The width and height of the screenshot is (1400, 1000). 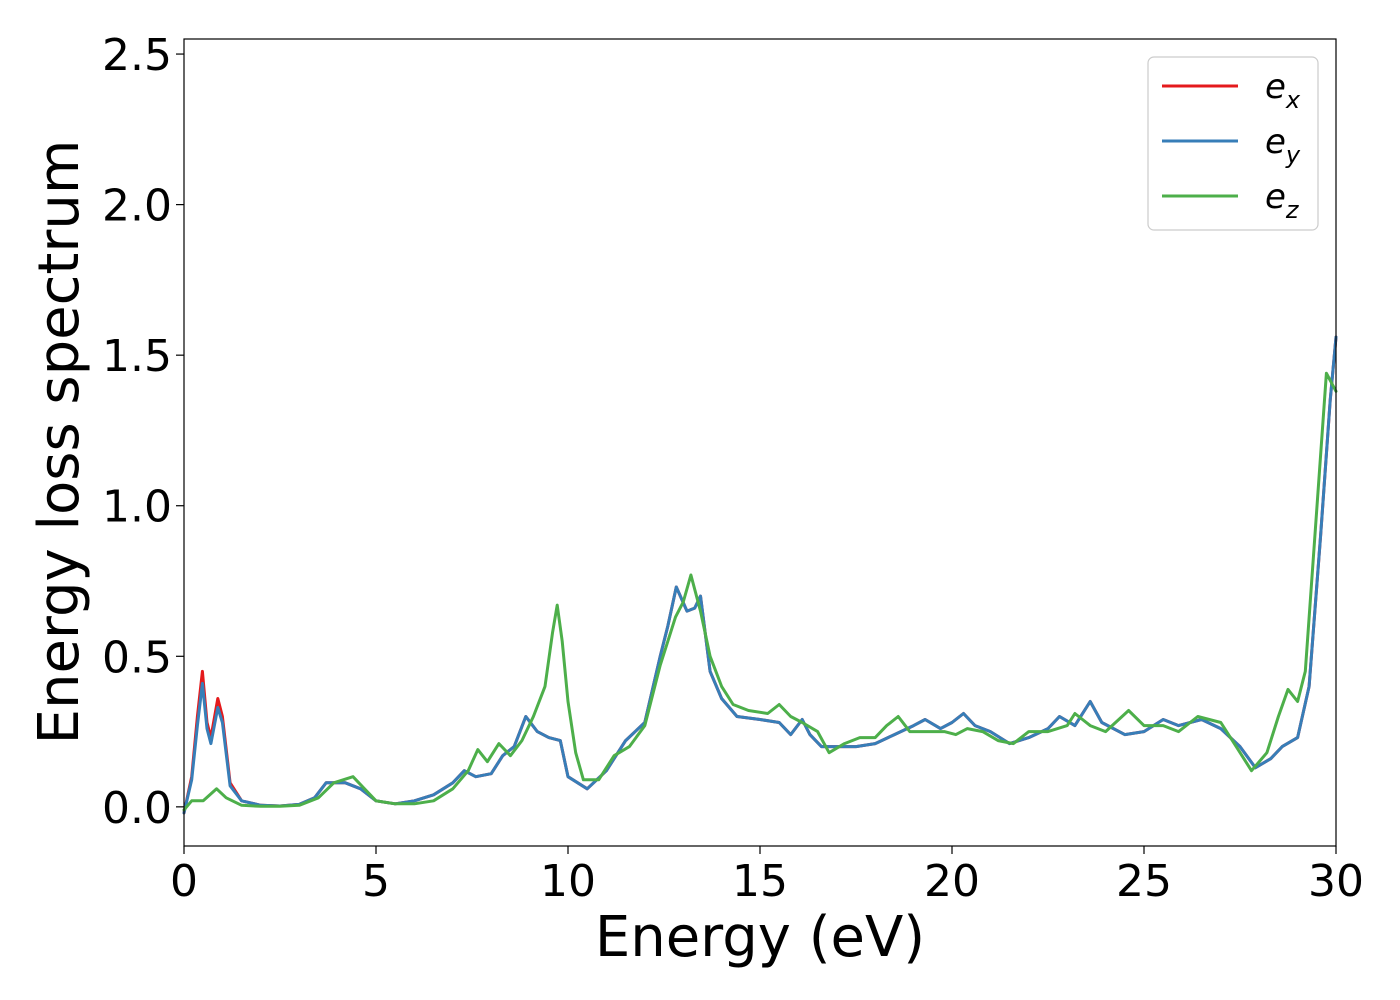 What do you see at coordinates (137, 808) in the screenshot?
I see `y-tick-label: 0.0` at bounding box center [137, 808].